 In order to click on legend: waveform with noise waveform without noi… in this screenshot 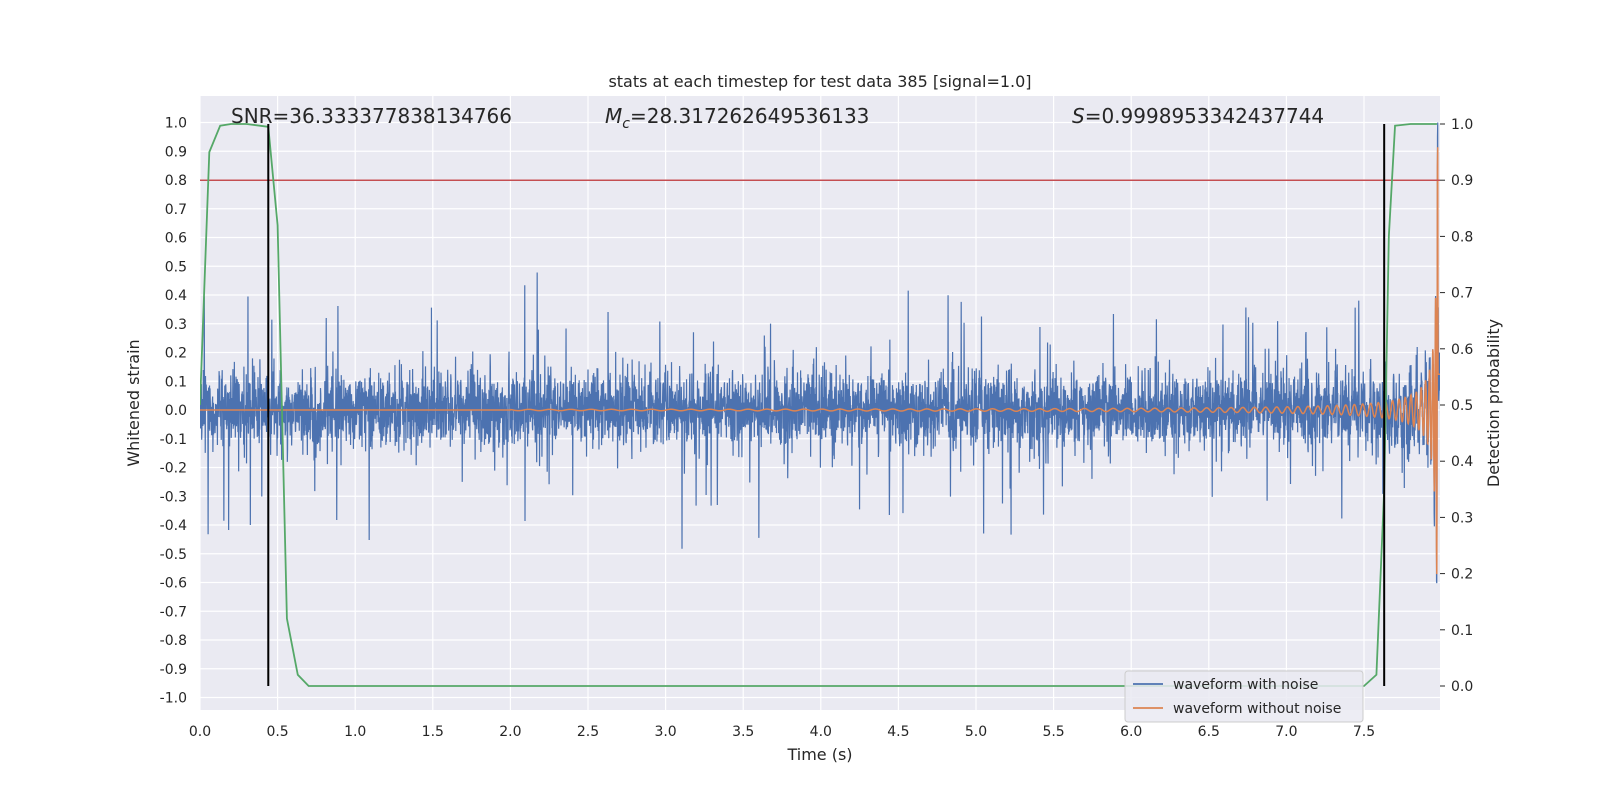, I will do `click(1244, 696)`.